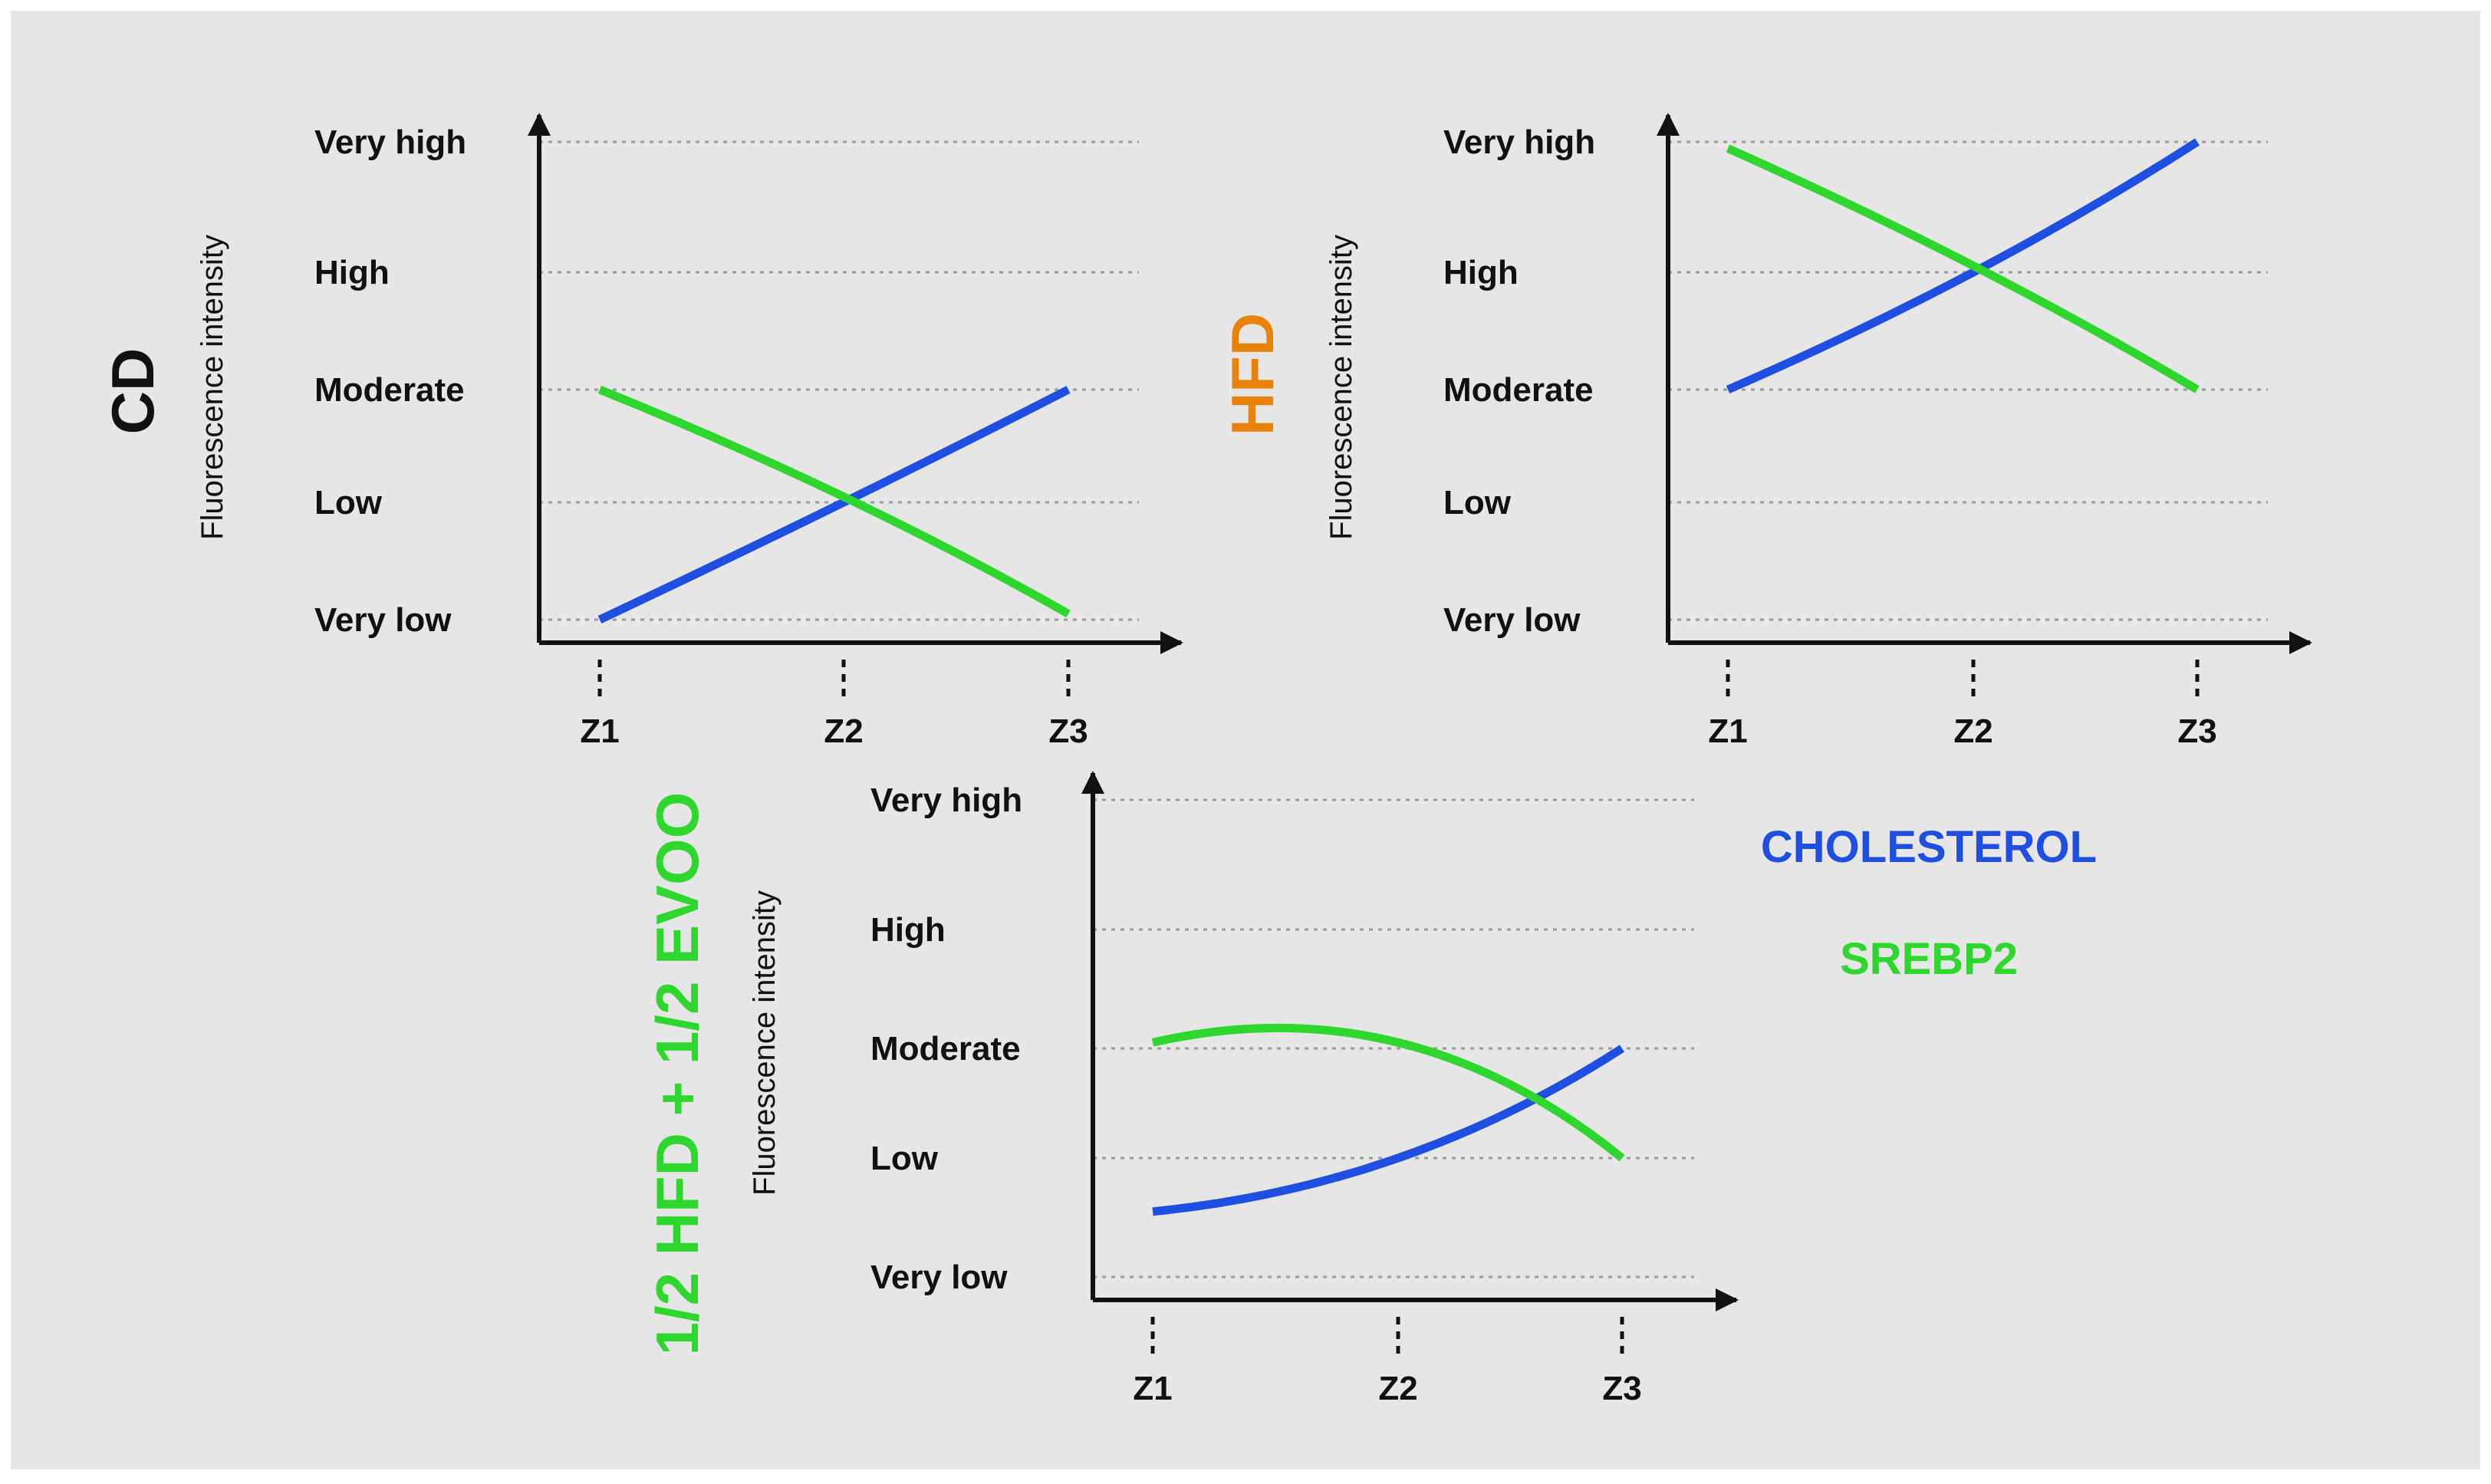 Image resolution: width=2491 pixels, height=1484 pixels. I want to click on legend-cholesterol: CHOLESTEROL, so click(1929, 847).